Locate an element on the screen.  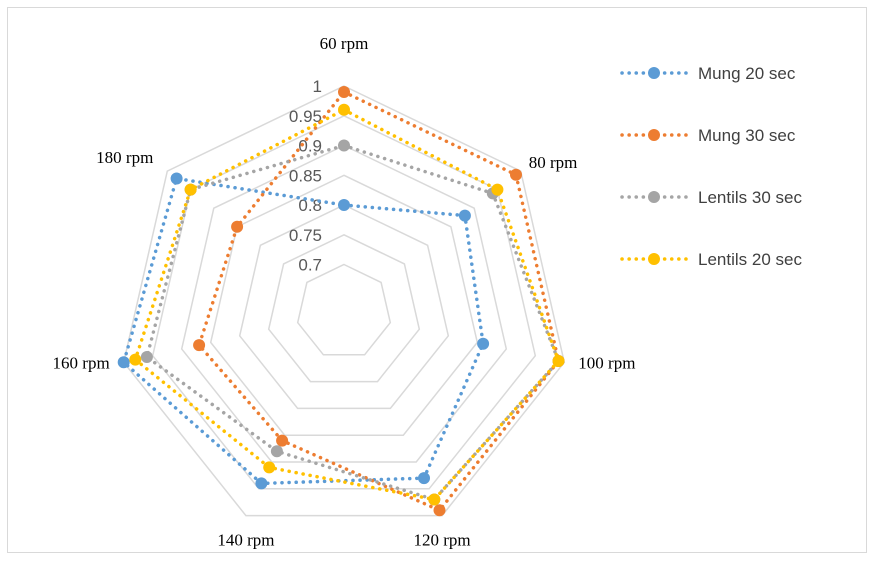
tick-label: 0.9 is located at coordinates (310, 146).